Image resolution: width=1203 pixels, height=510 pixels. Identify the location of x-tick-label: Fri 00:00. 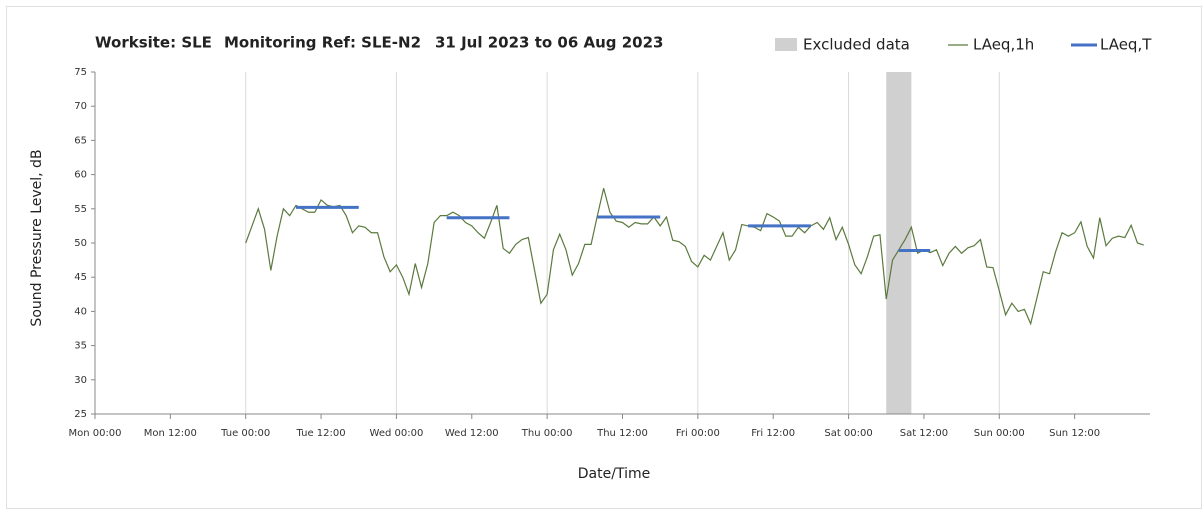
(698, 433).